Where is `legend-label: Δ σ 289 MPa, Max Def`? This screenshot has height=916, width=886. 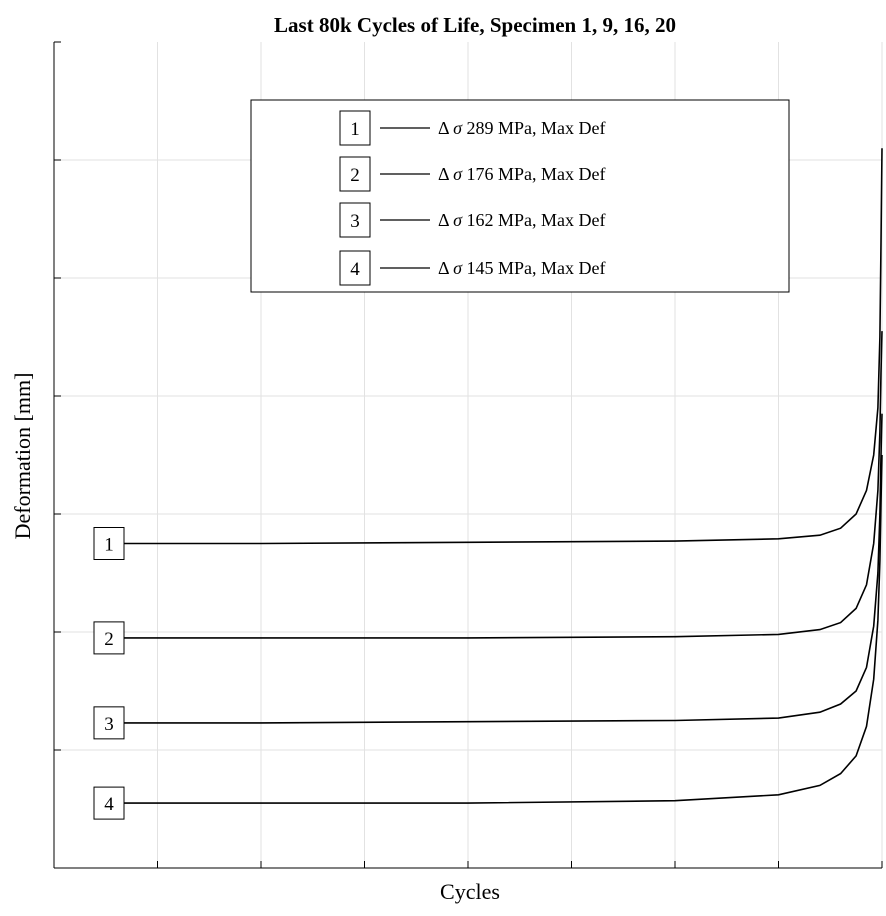
legend-label: Δ σ 289 MPa, Max Def is located at coordinates (521, 128).